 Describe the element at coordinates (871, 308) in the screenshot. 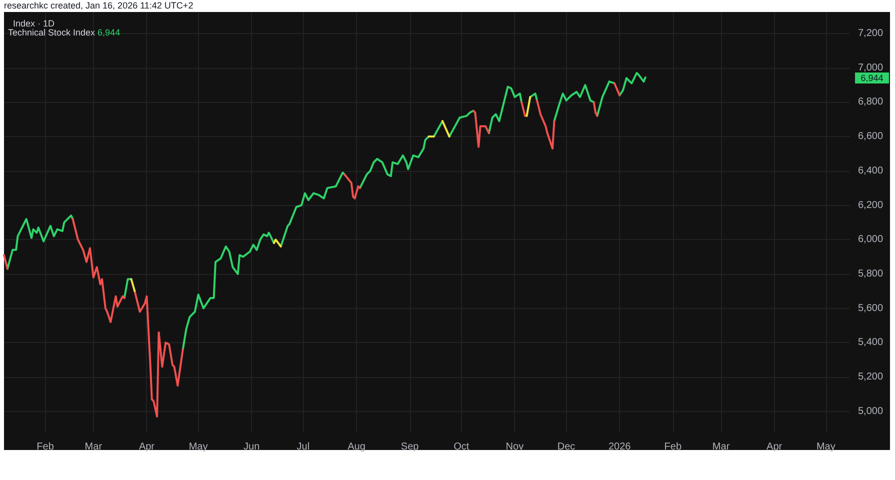

I see `y-tick-label: 5,600` at that location.